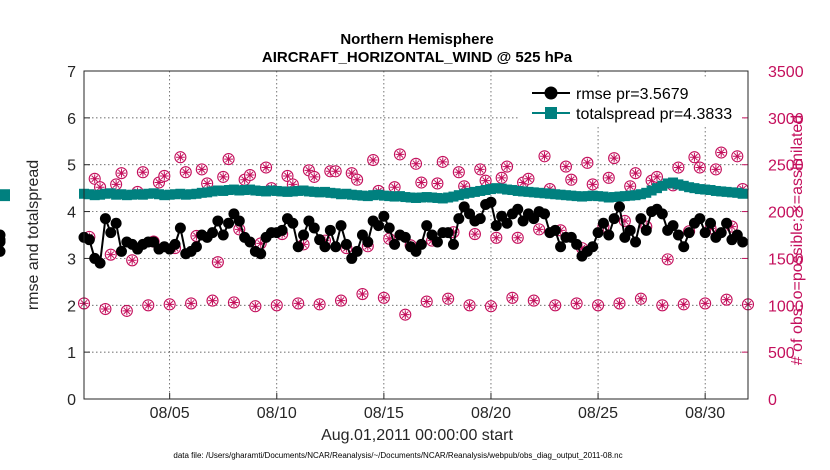 This screenshot has height=470, width=830. Describe the element at coordinates (598, 413) in the screenshot. I see `x-tick-label: 08/25` at that location.